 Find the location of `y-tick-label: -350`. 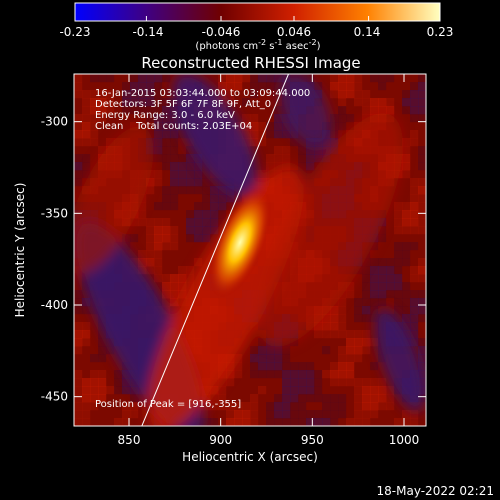

y-tick-label: -350 is located at coordinates (54, 213).